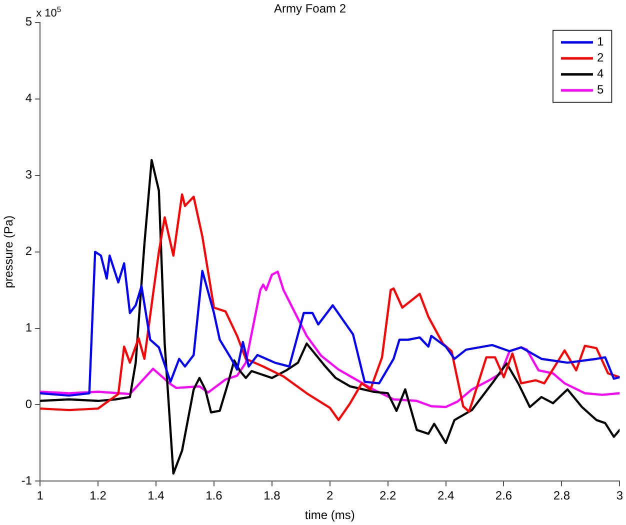 Image resolution: width=626 pixels, height=525 pixels. I want to click on y-tick-label: 1, so click(28, 327).